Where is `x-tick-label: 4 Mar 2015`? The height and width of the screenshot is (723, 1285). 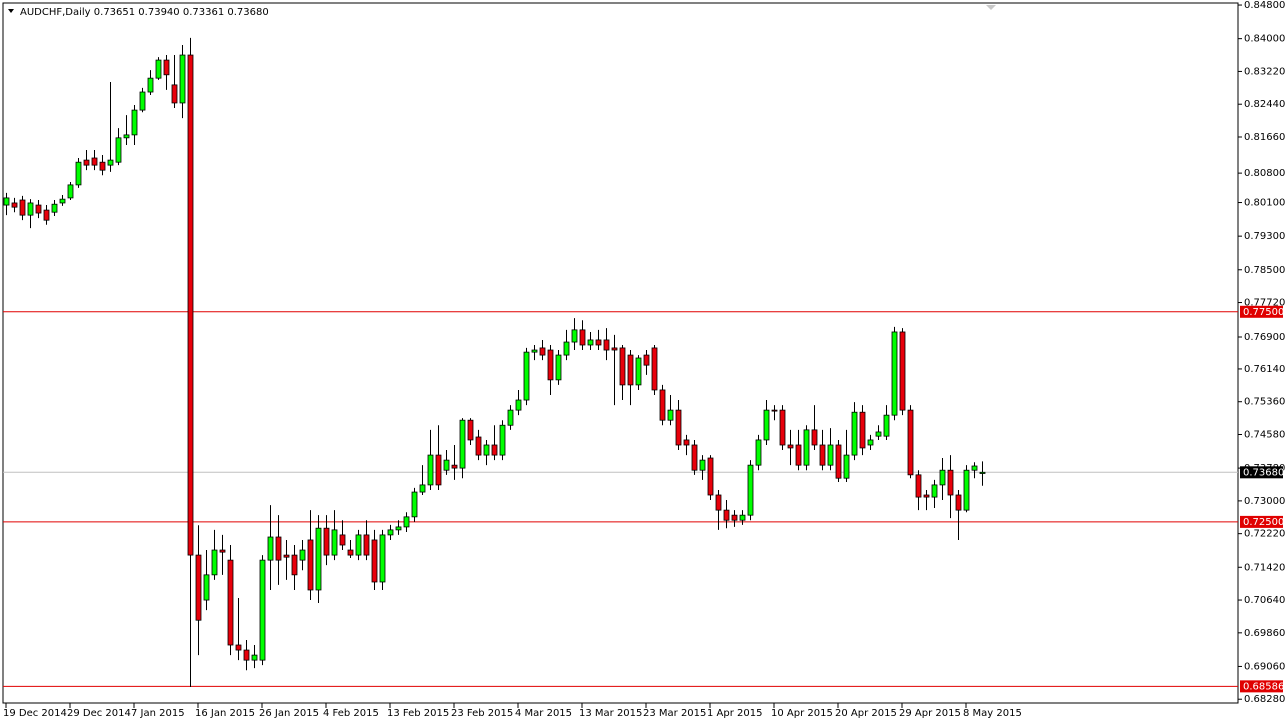 x-tick-label: 4 Mar 2015 is located at coordinates (543, 713).